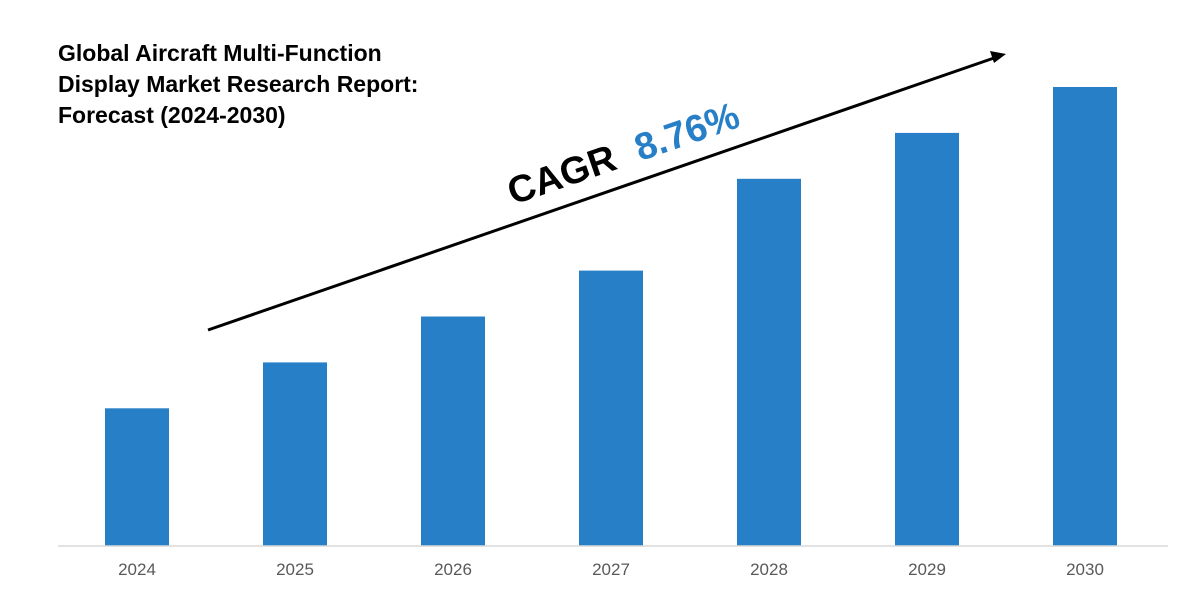  What do you see at coordinates (238, 84) in the screenshot?
I see `title-line-2: Display Market Research Report:` at bounding box center [238, 84].